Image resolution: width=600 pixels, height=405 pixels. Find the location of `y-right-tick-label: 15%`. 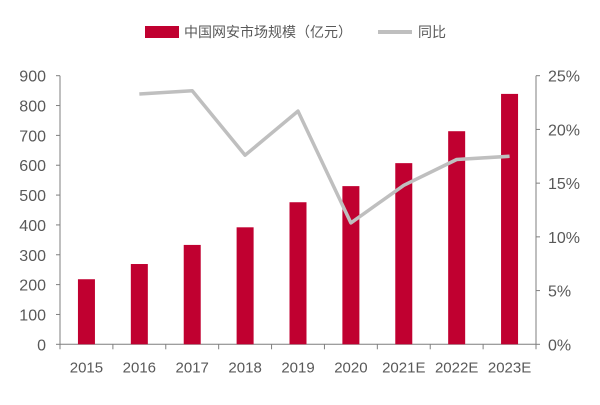

y-right-tick-label: 15% is located at coordinates (564, 184).